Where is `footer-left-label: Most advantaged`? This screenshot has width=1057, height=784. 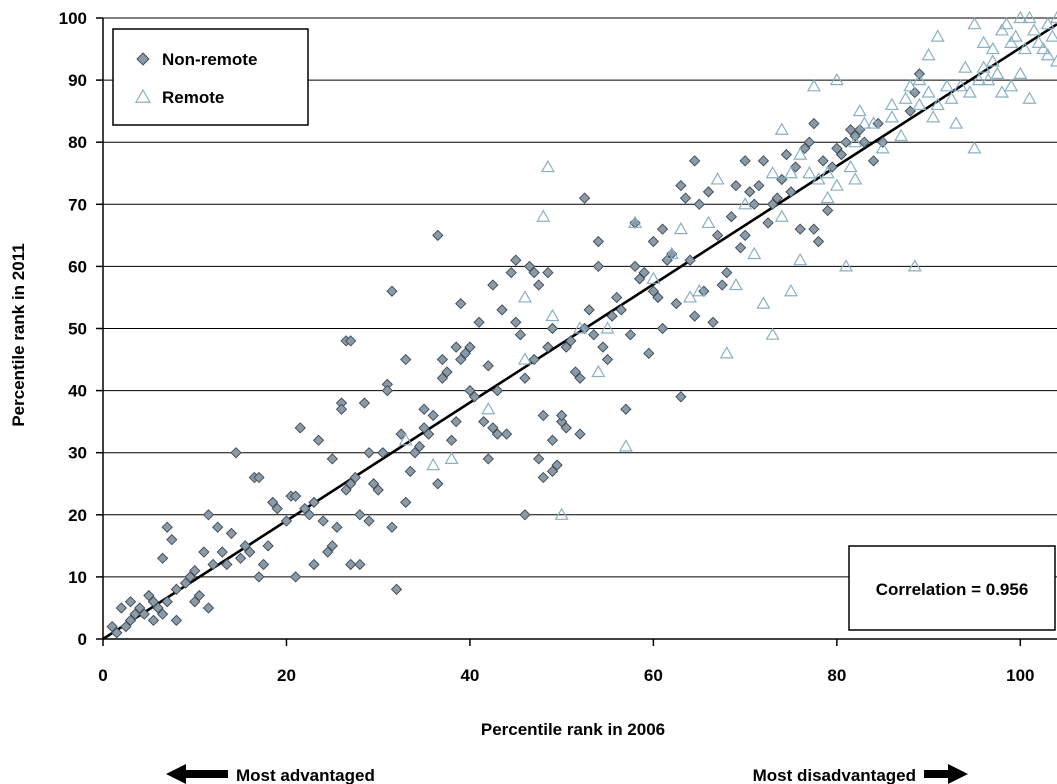
footer-left-label: Most advantaged is located at coordinates (305, 775).